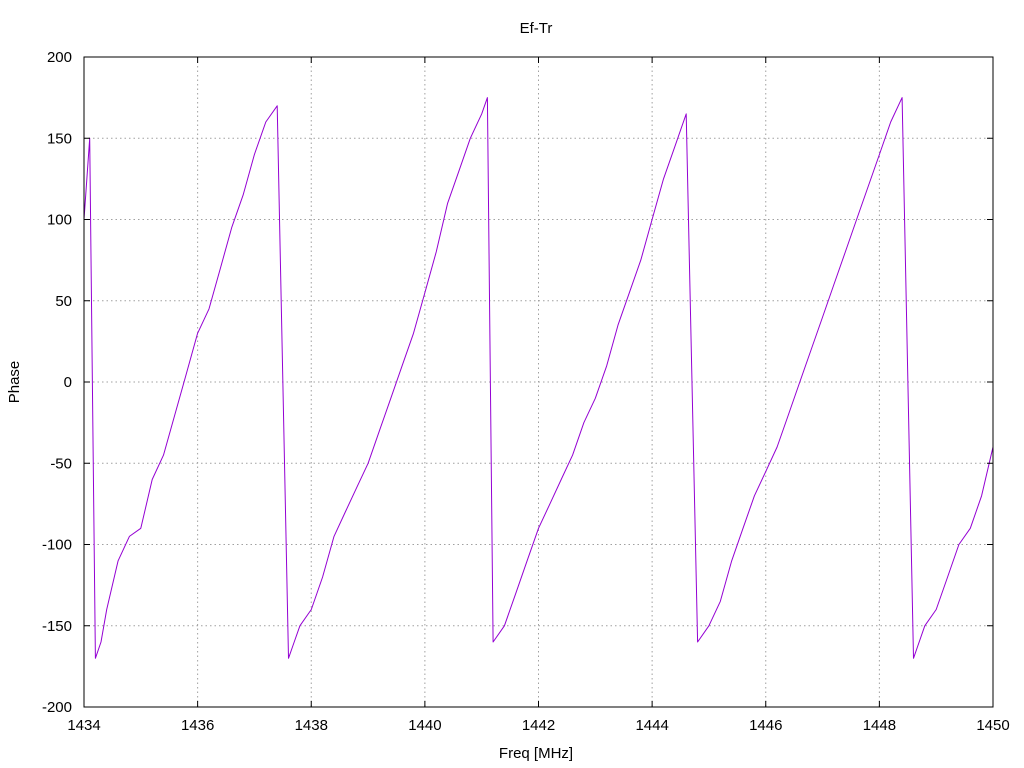 This screenshot has height=768, width=1024. Describe the element at coordinates (59, 138) in the screenshot. I see `y-tick-label: 150` at that location.